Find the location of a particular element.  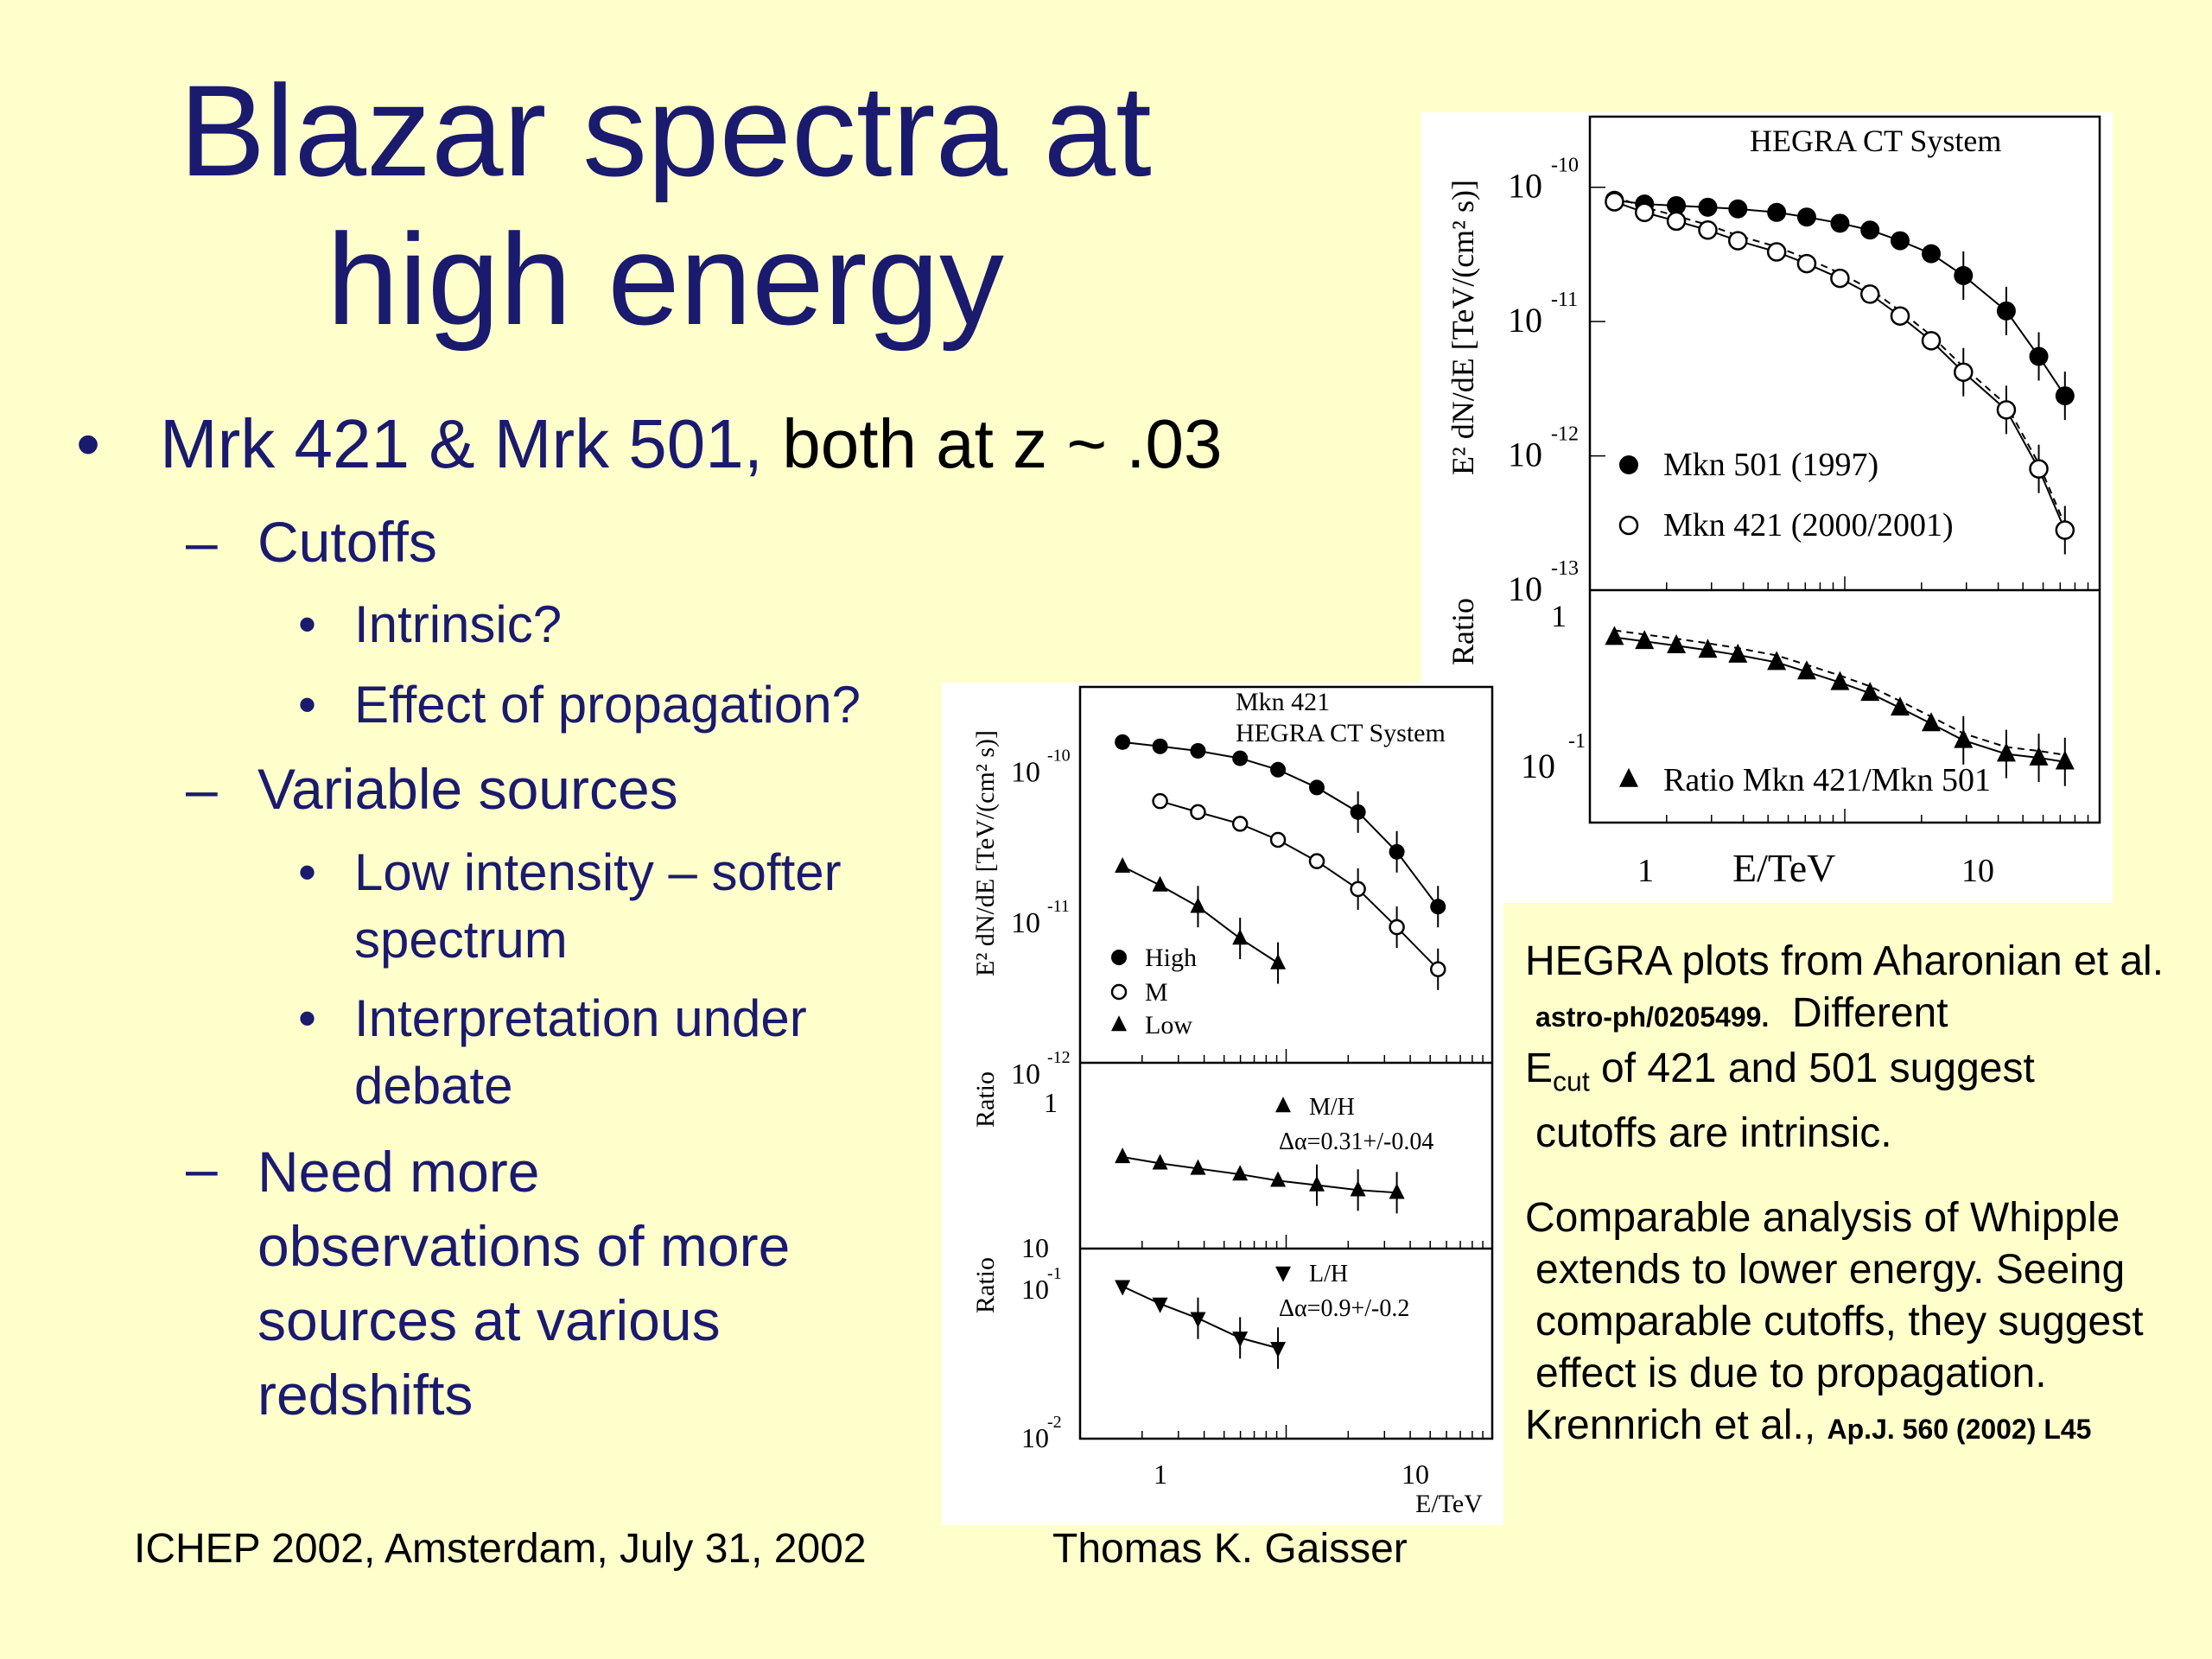

y-tick-exponent: -13 is located at coordinates (1565, 568).